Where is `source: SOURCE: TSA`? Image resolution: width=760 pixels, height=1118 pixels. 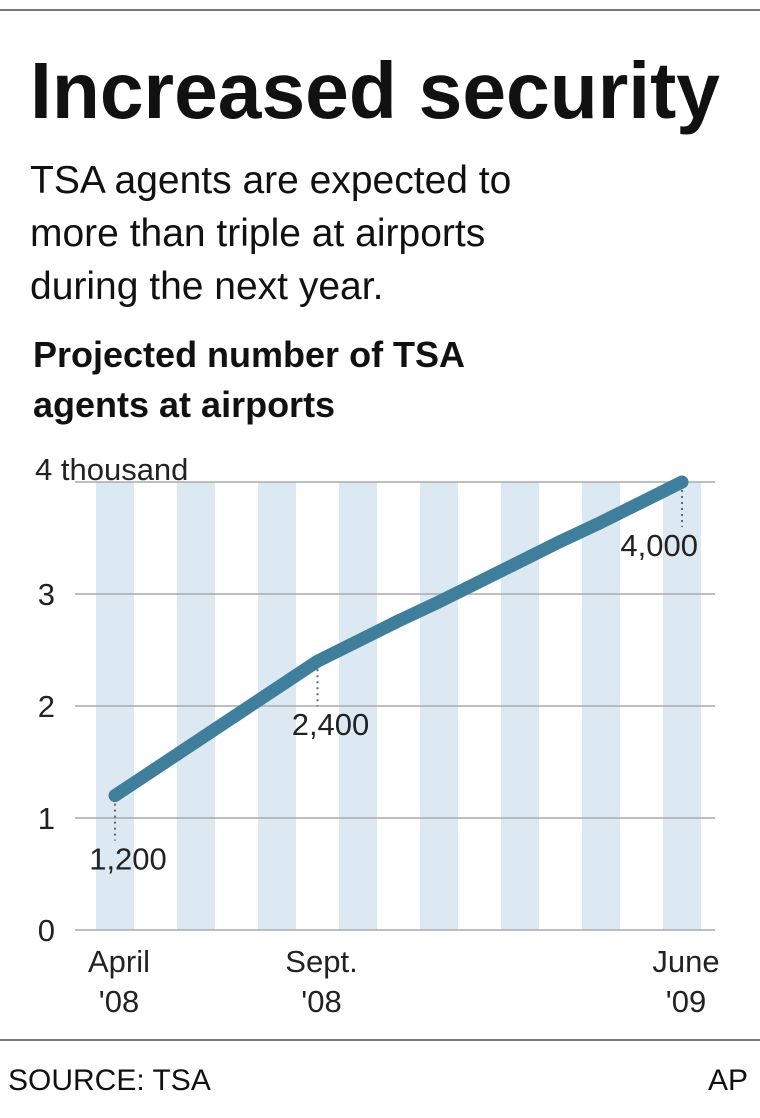
source: SOURCE: TSA is located at coordinates (109, 1080).